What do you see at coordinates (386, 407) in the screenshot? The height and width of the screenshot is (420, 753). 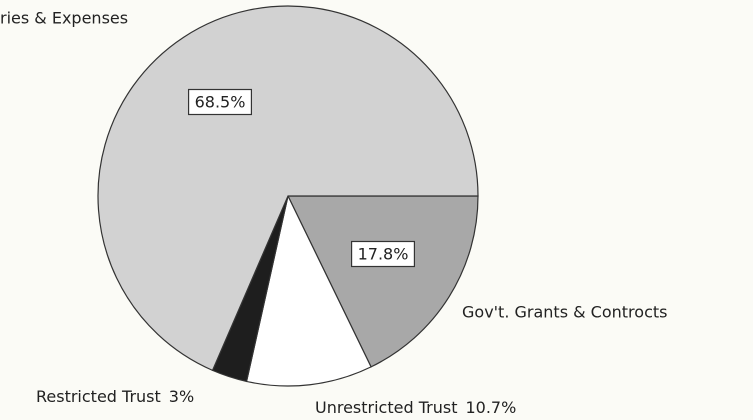 I see `slice-name: Unrestricted Trust` at bounding box center [386, 407].